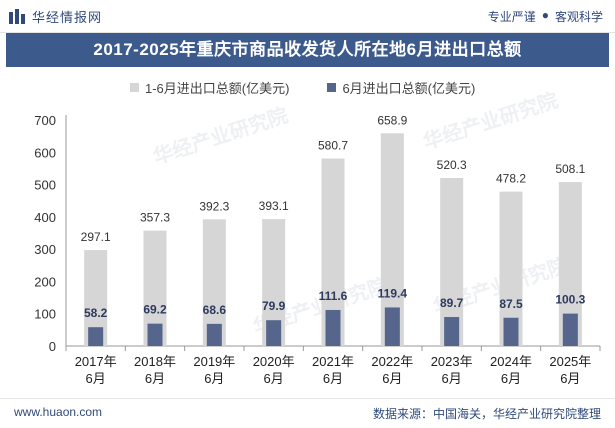 This screenshot has width=615, height=428. I want to click on data-label-june: 111.6, so click(333, 296).